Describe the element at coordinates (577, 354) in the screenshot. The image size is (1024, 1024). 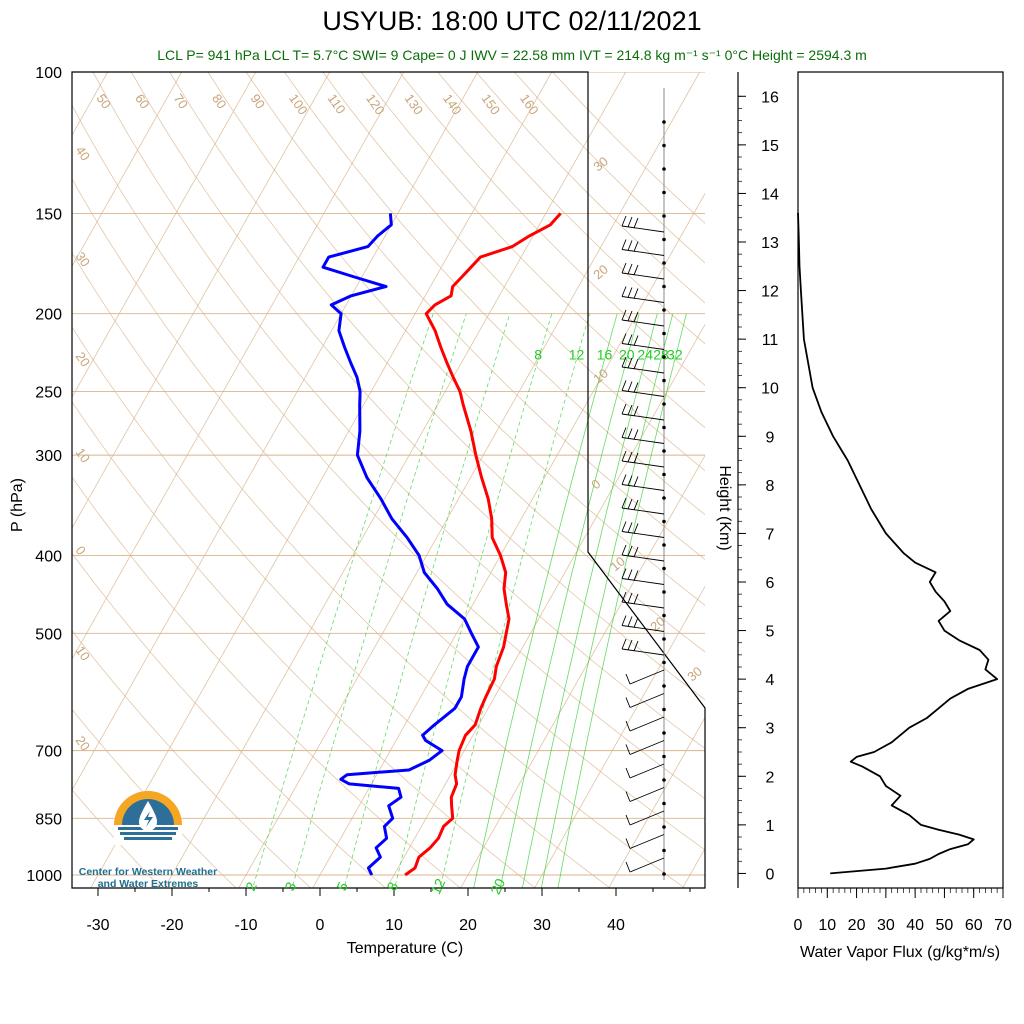
I see `mixing-ratio-label: 12` at that location.